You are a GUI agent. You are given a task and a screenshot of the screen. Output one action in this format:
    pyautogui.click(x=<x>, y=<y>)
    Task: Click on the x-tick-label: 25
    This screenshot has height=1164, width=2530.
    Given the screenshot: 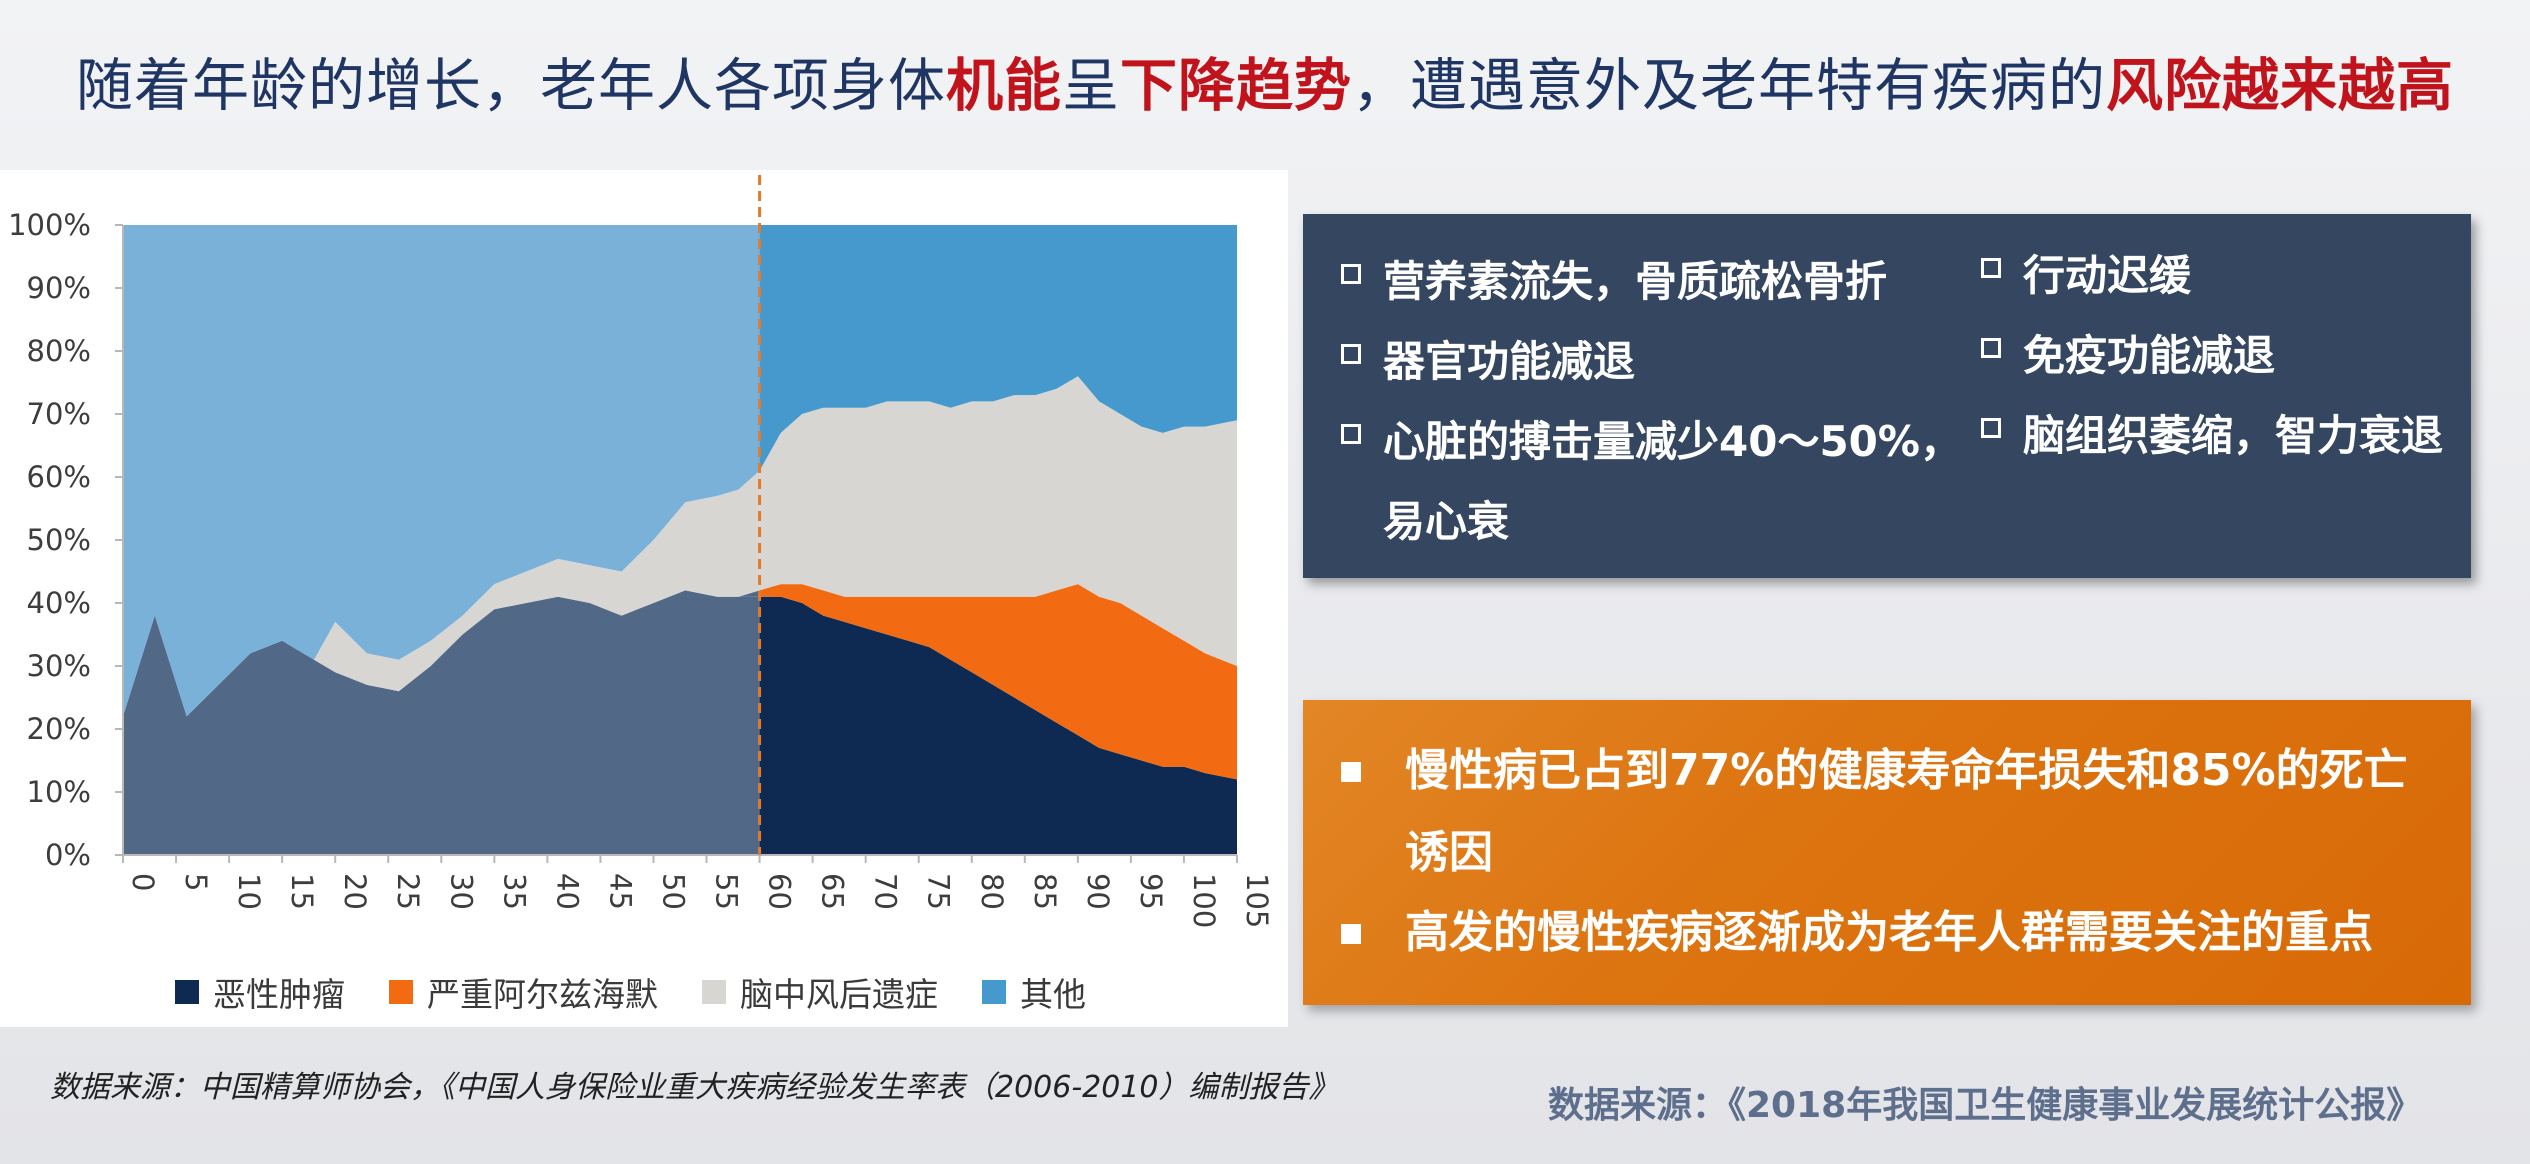 What is the action you would take?
    pyautogui.click(x=408, y=891)
    